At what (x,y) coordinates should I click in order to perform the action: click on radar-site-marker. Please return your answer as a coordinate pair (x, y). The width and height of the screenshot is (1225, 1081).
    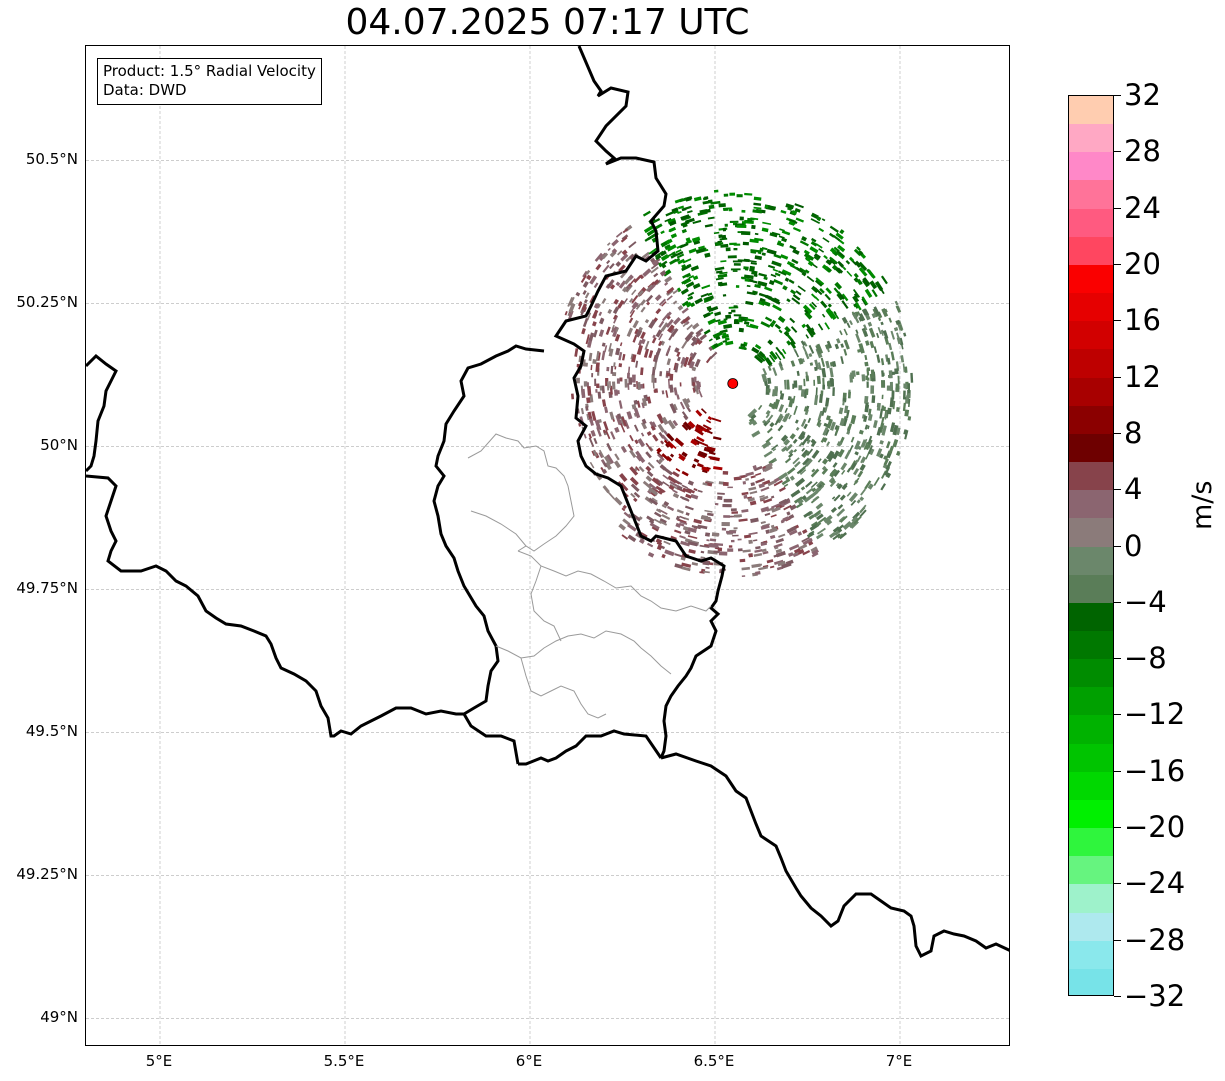
    Looking at the image, I should click on (733, 383).